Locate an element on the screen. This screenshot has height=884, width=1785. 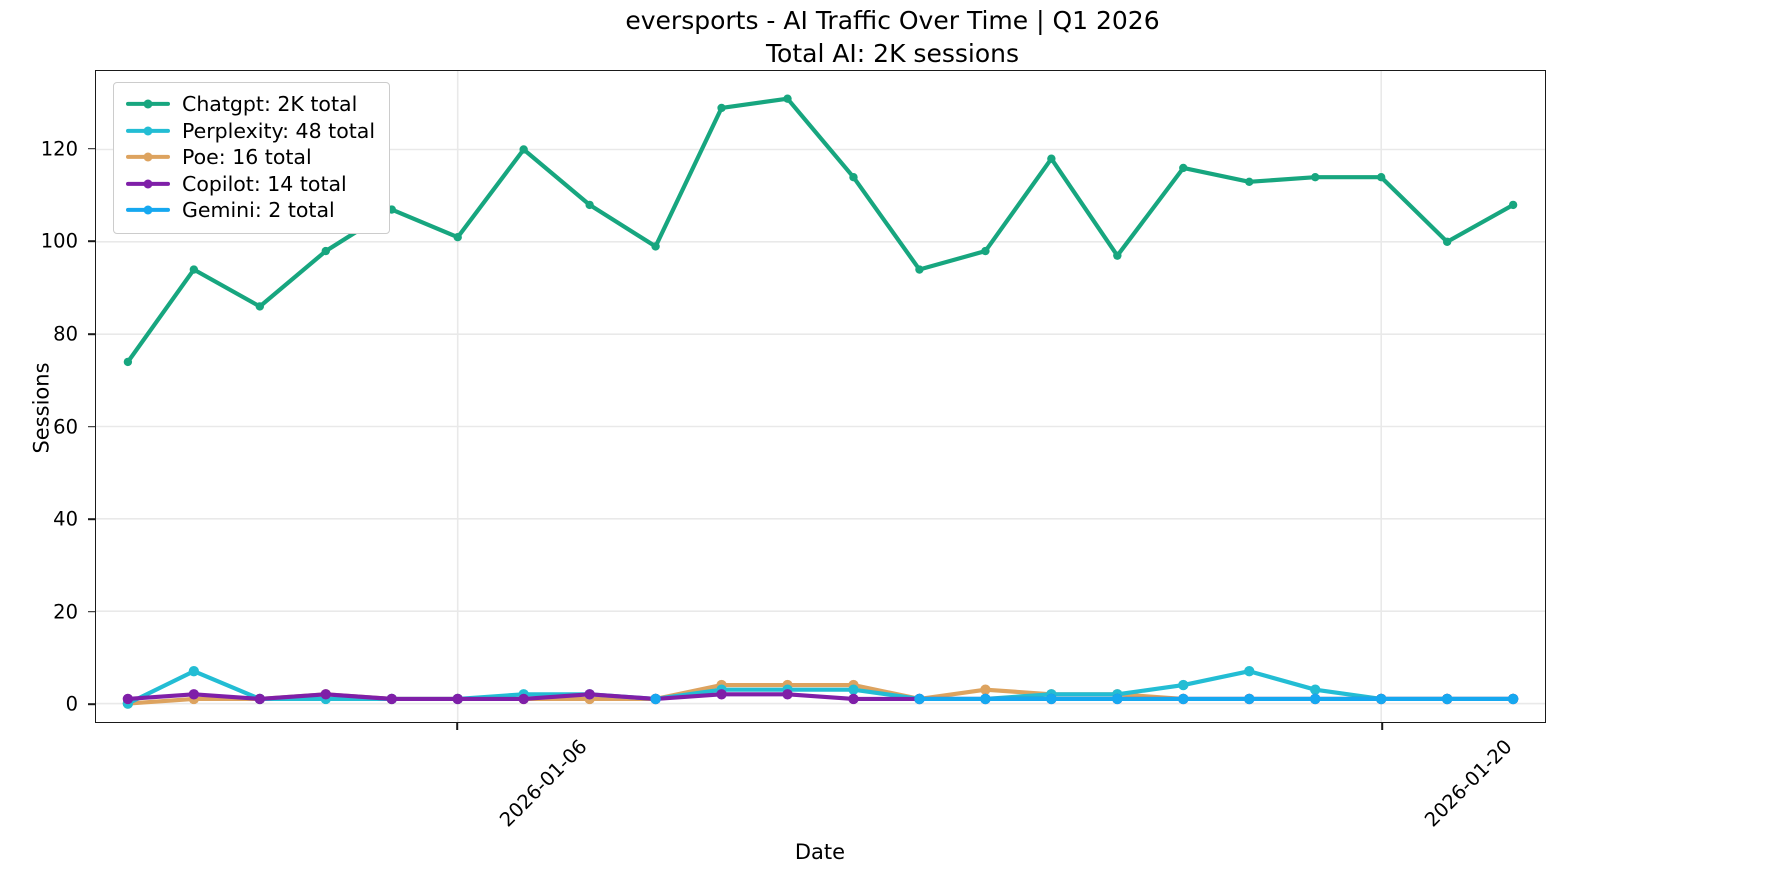
series-perplexity is located at coordinates (820, 687).